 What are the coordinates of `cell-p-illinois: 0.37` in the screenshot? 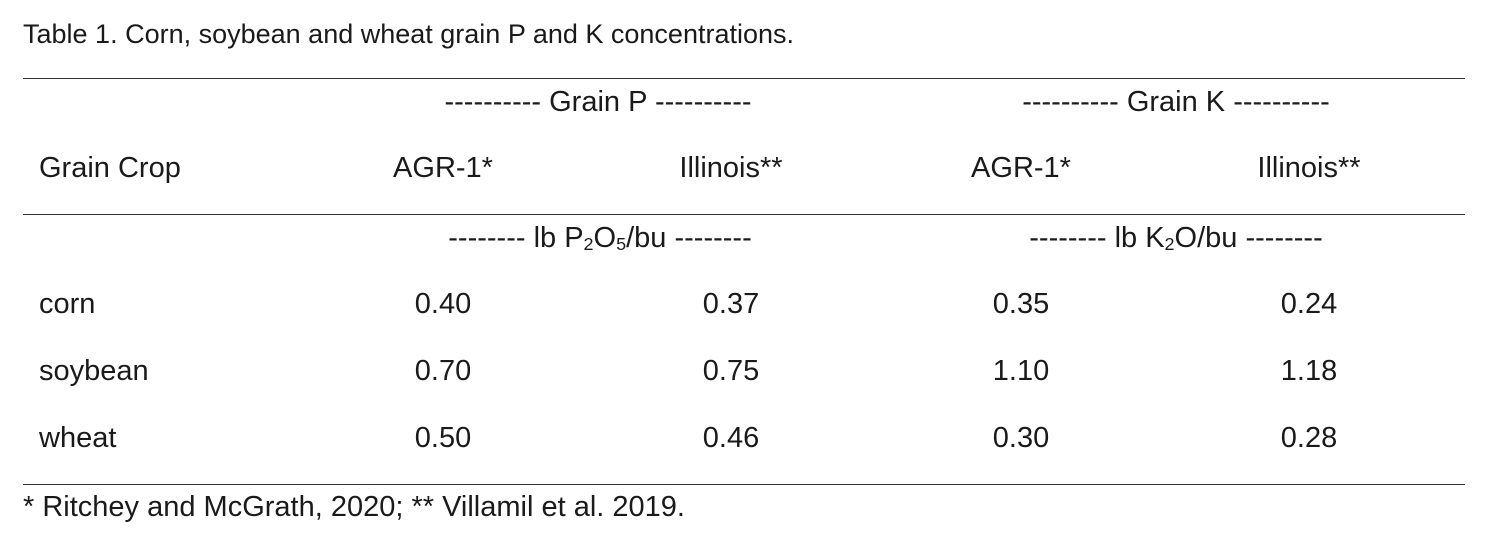 It's located at (731, 304).